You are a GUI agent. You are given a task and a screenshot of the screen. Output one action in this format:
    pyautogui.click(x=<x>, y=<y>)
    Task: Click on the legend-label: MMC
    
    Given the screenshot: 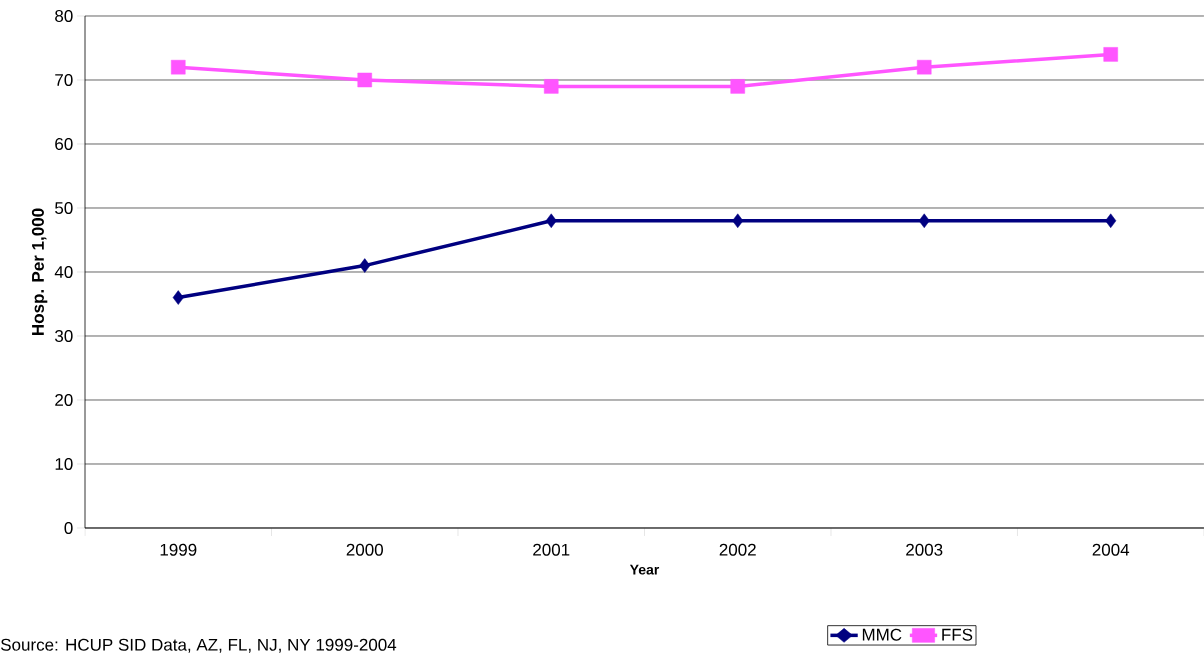 What is the action you would take?
    pyautogui.click(x=882, y=634)
    